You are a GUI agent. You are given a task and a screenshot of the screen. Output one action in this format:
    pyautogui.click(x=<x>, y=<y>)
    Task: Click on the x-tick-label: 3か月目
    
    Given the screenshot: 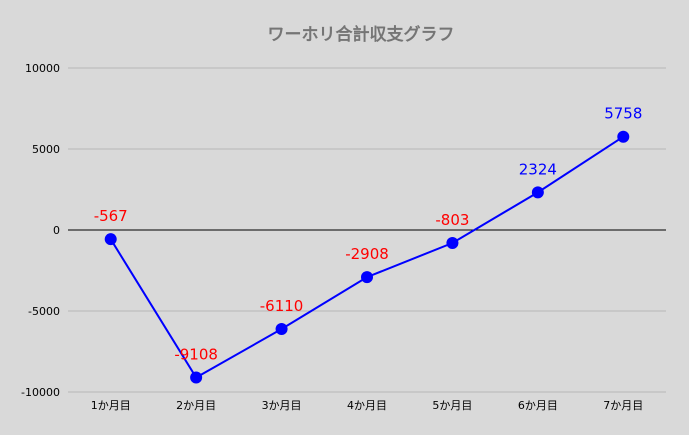 What is the action you would take?
    pyautogui.click(x=282, y=405)
    